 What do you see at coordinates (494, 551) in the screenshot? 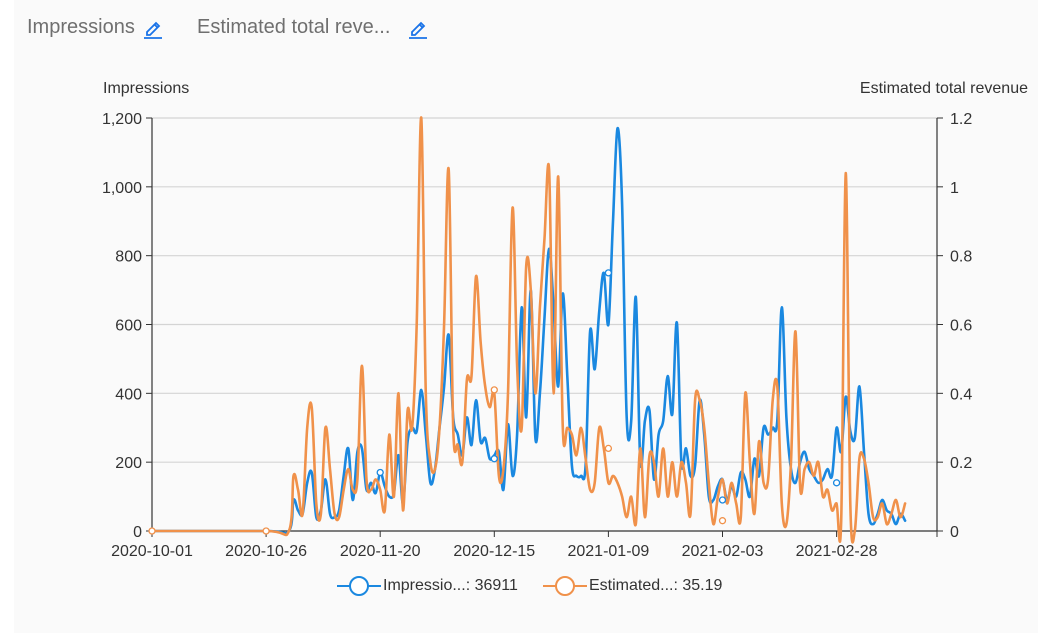
I see `x-tick-label: 2020-12-15` at bounding box center [494, 551].